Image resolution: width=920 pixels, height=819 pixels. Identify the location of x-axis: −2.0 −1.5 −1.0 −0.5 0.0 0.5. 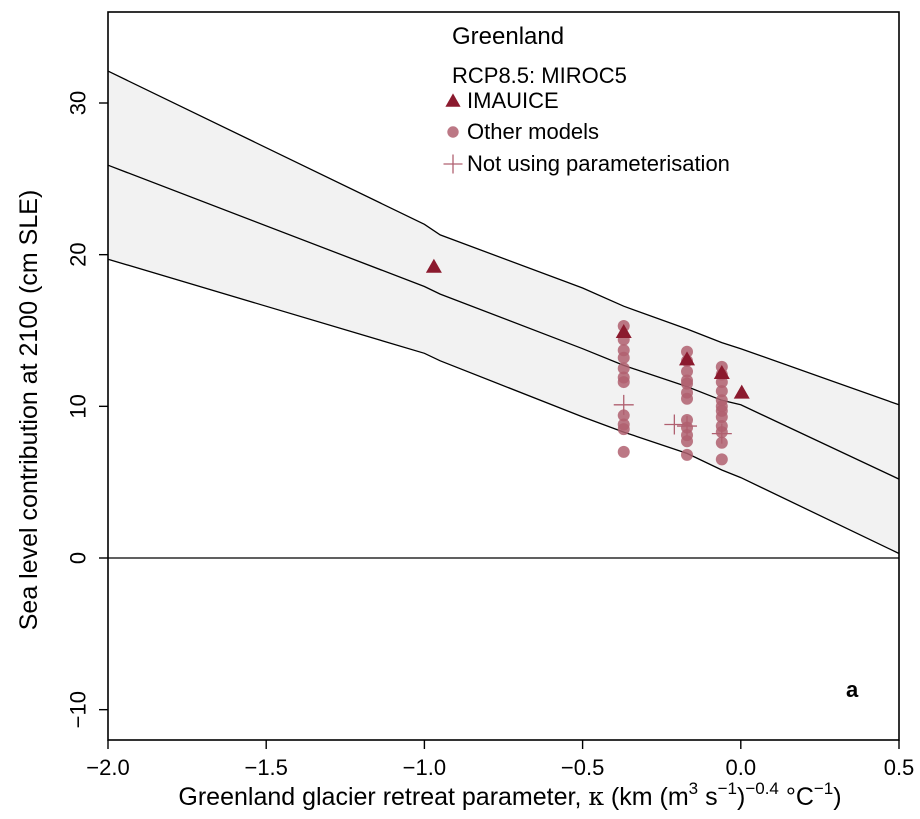
(500, 760).